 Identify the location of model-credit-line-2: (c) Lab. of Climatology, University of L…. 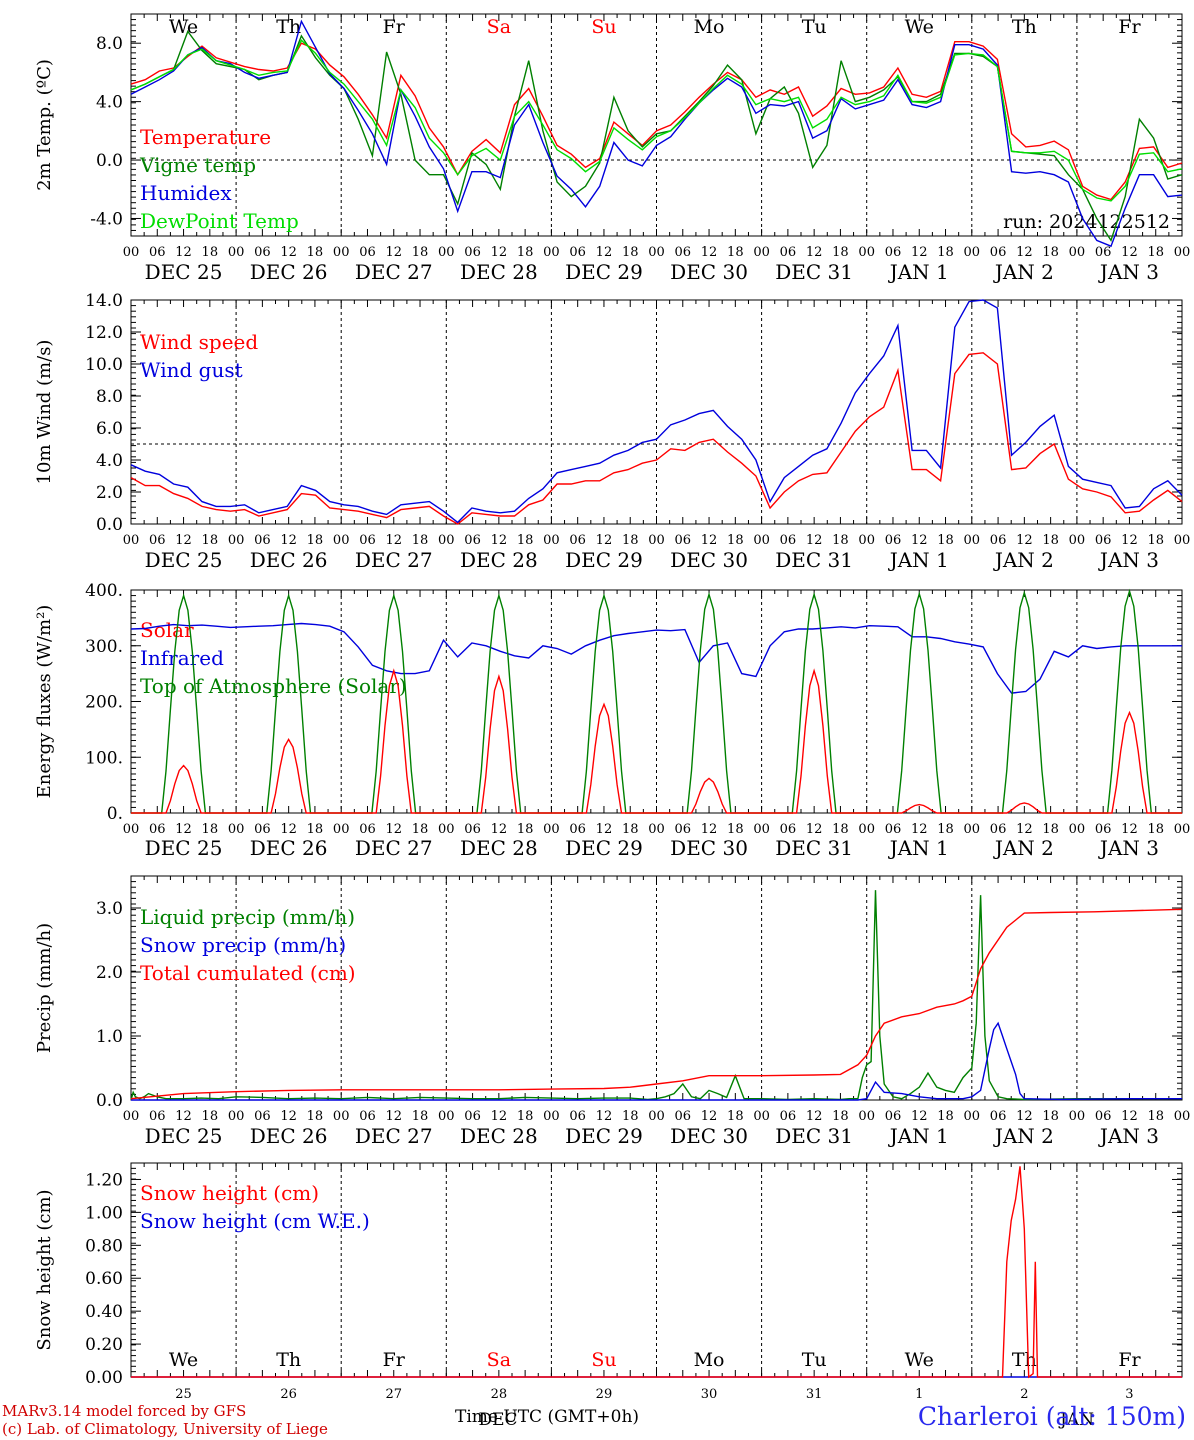
(165, 1429).